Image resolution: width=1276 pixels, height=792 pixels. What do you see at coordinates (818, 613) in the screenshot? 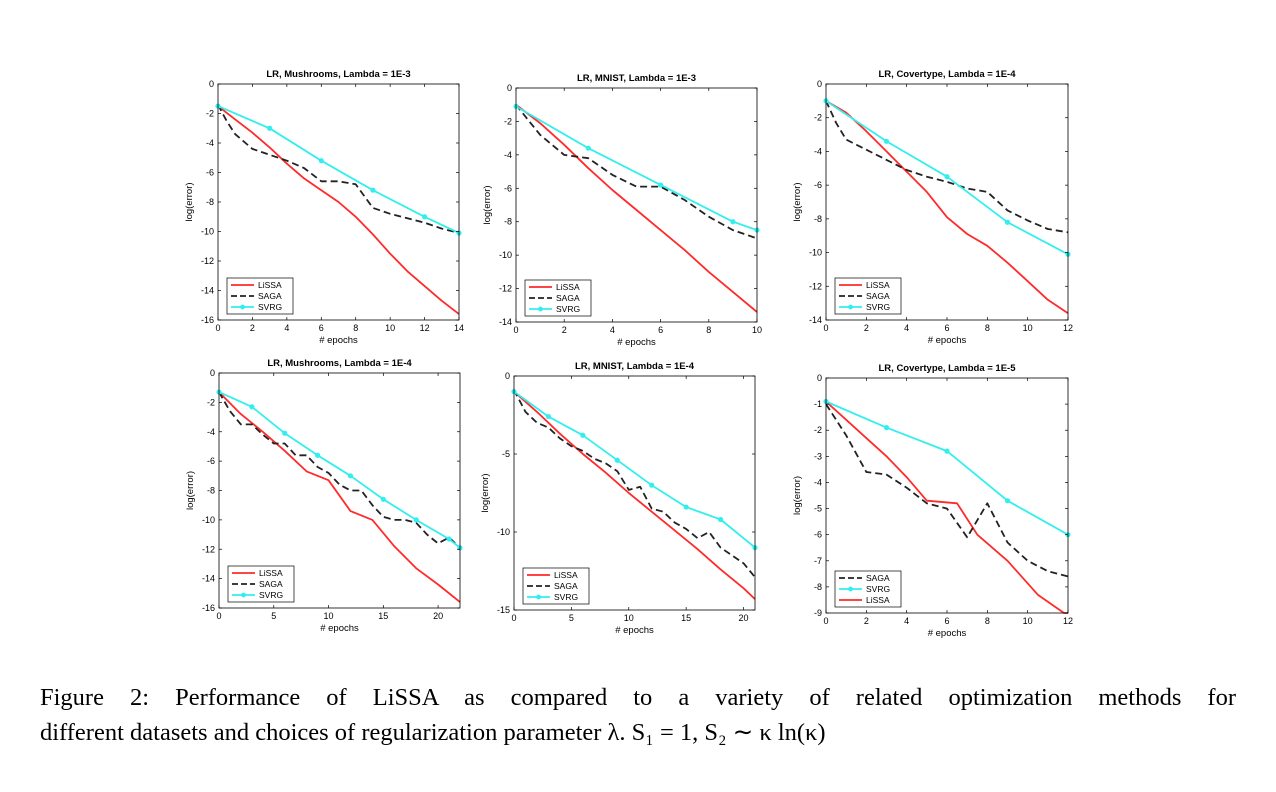
I see `y-tick-label: -9` at bounding box center [818, 613].